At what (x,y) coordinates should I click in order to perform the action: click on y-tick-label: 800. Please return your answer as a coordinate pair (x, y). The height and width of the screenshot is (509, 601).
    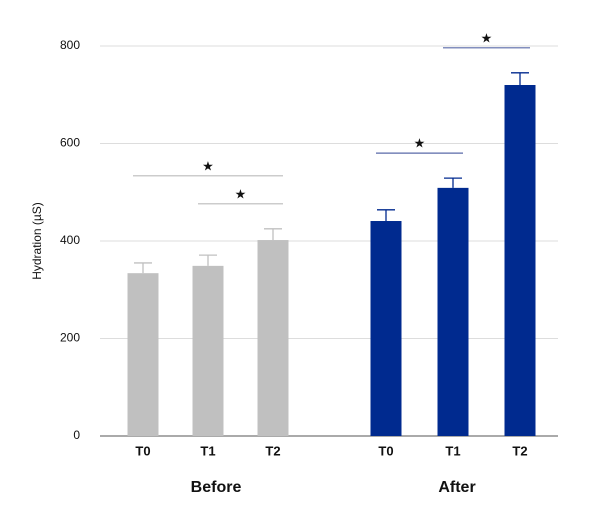
    Looking at the image, I should click on (70, 45).